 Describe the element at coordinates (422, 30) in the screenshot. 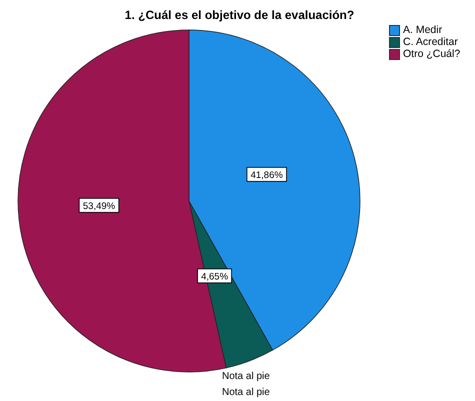

I see `legend-label: A. Medir` at that location.